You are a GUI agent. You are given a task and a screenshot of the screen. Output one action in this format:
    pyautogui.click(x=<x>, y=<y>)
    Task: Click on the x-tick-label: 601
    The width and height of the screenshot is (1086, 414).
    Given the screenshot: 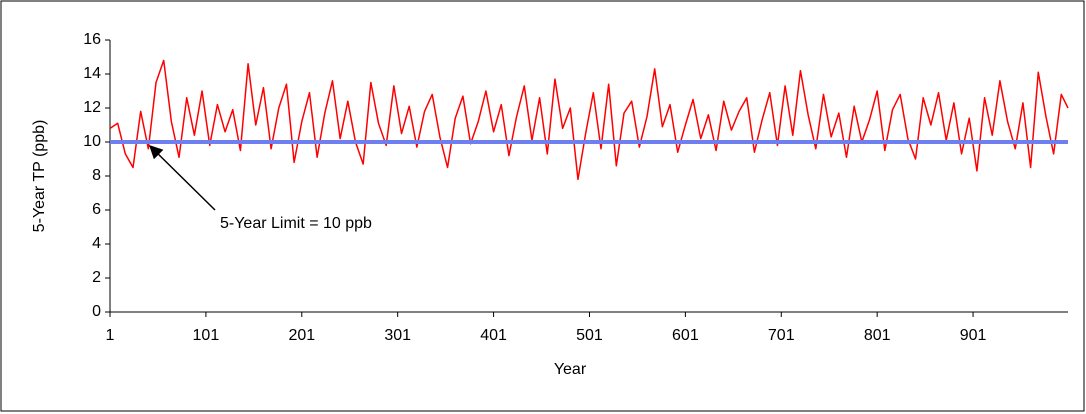 What is the action you would take?
    pyautogui.click(x=685, y=335)
    